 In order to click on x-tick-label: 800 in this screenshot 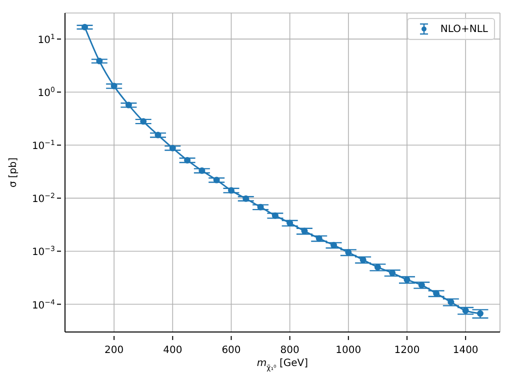, I will do `click(290, 350)`.